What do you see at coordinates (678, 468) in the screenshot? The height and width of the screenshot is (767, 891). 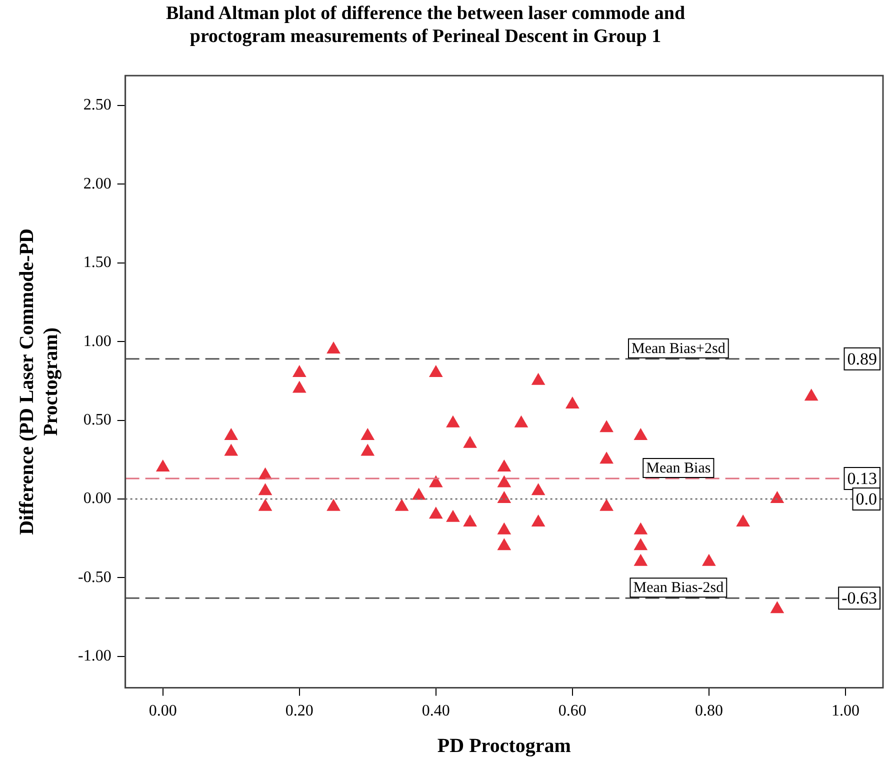 I see `ref-line-label: Mean Bias` at bounding box center [678, 468].